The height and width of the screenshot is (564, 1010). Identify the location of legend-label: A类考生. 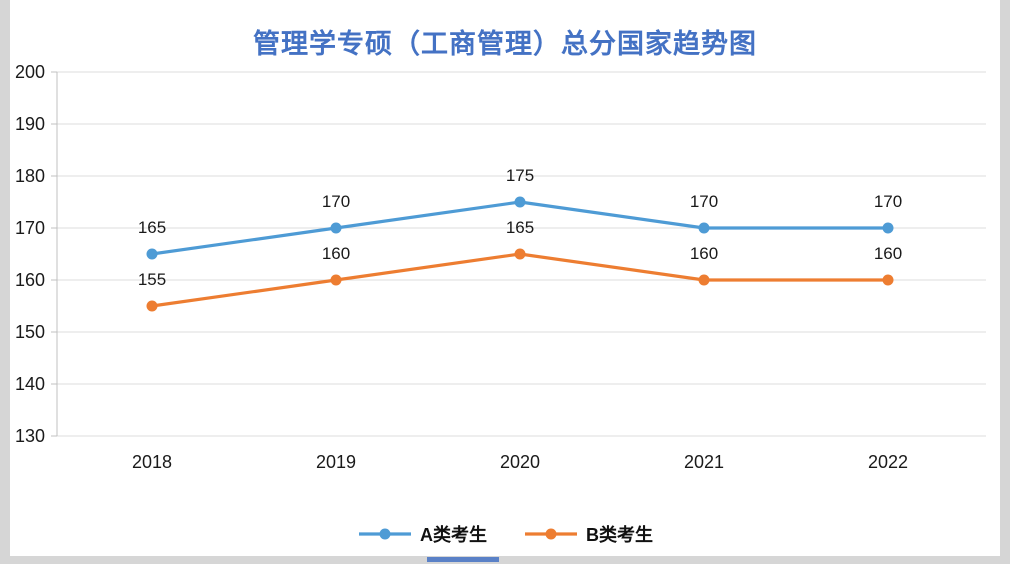
(453, 535).